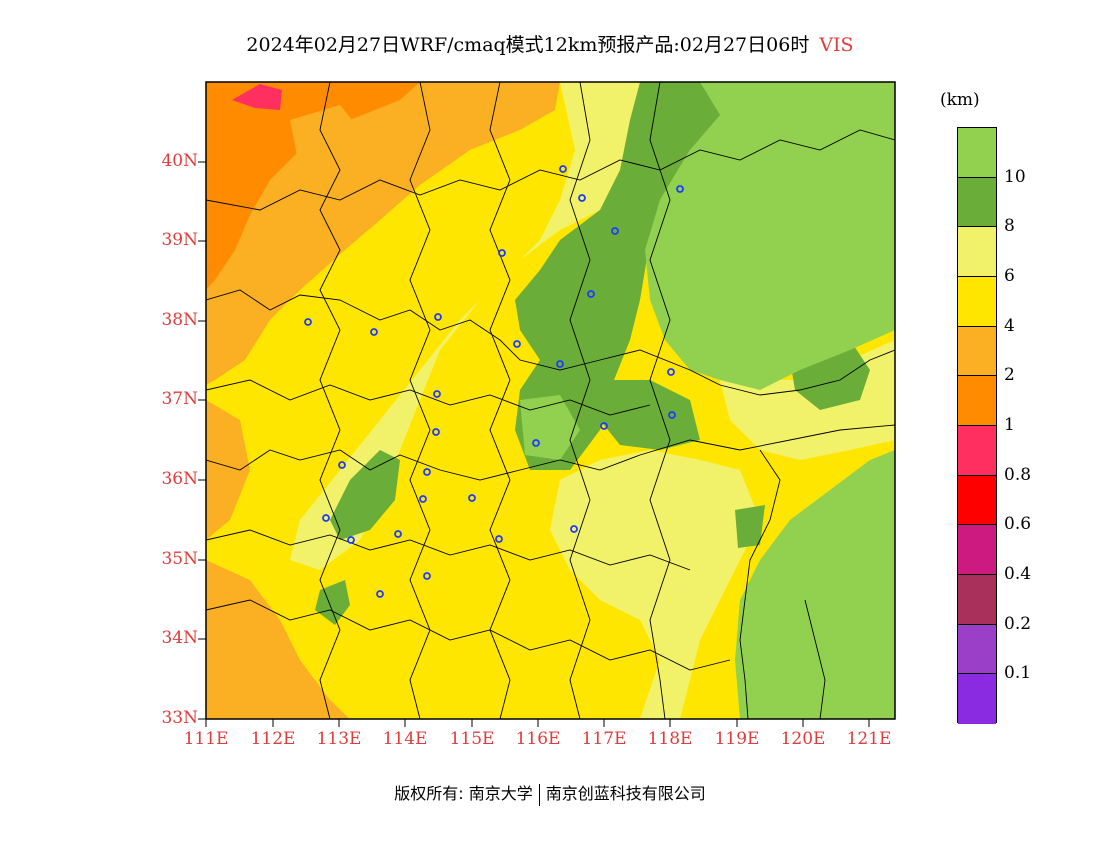 The width and height of the screenshot is (1100, 850). I want to click on field-2-4-southwest, so click(278, 639).